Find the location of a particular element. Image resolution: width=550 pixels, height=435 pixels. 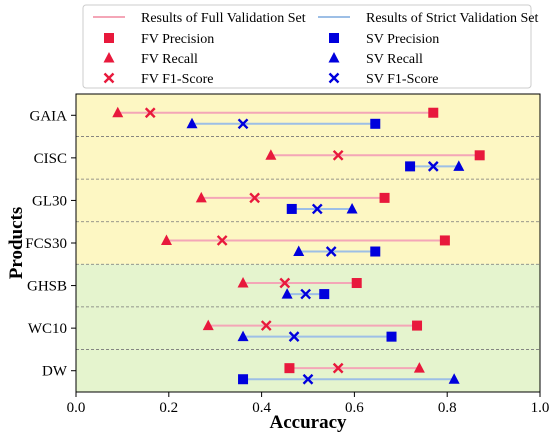

fv-recall-marker-gaia is located at coordinates (118, 112).